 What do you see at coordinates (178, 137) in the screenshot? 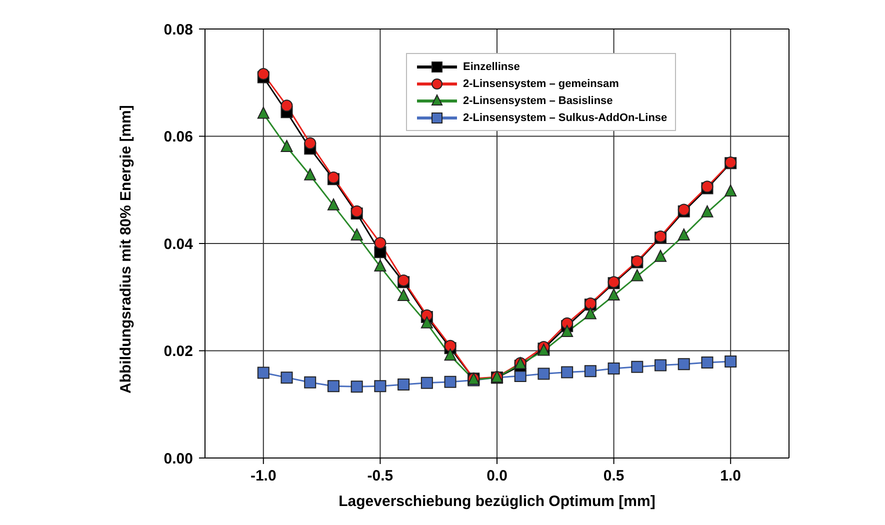
I see `y-tick-label: 0.06` at bounding box center [178, 137].